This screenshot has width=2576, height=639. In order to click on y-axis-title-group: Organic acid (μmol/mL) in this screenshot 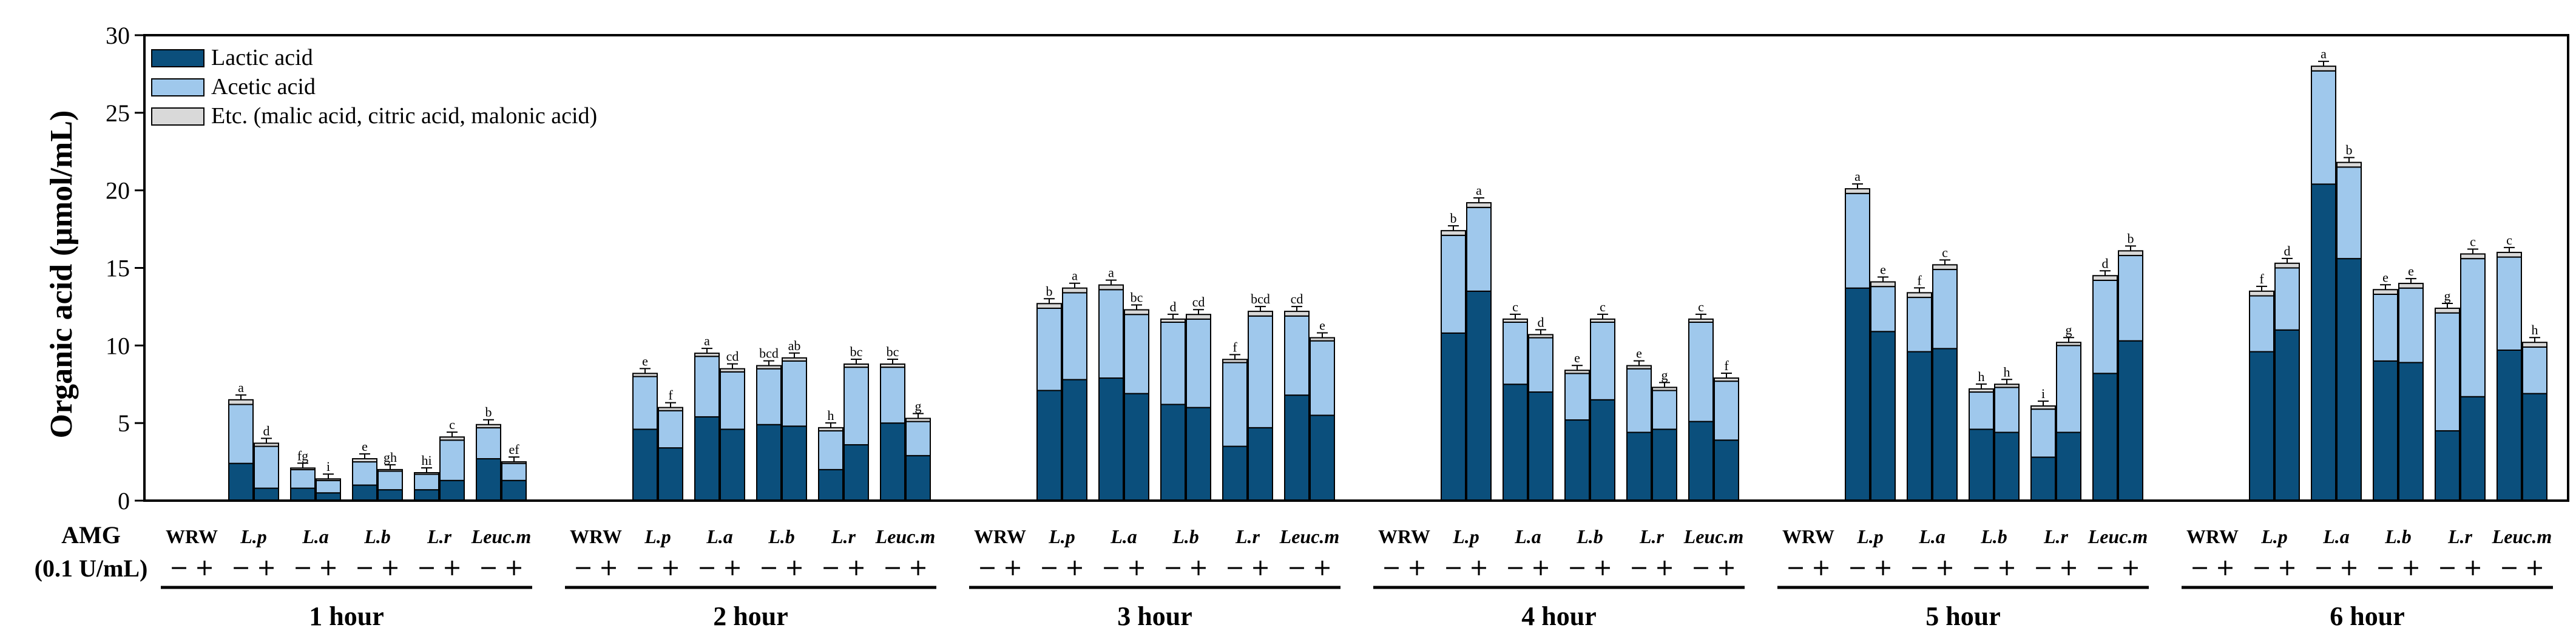, I will do `click(61, 274)`.